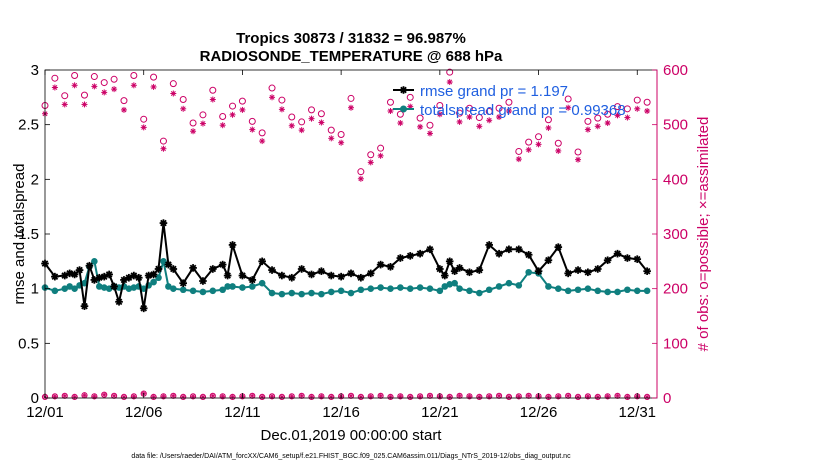 Image resolution: width=830 pixels, height=470 pixels. What do you see at coordinates (35, 179) in the screenshot?
I see `y-left-tick-label: 2` at bounding box center [35, 179].